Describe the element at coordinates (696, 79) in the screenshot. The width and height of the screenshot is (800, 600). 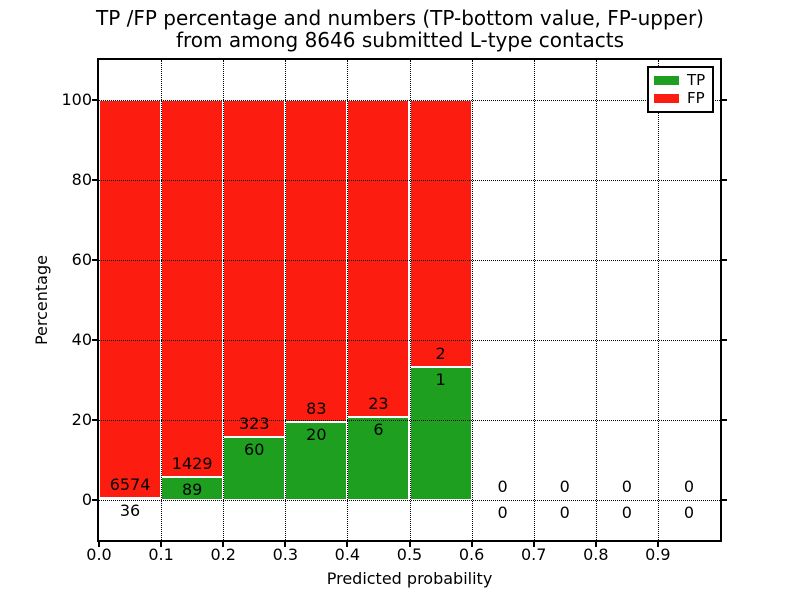
I see `legend-label-tp: TP` at that location.